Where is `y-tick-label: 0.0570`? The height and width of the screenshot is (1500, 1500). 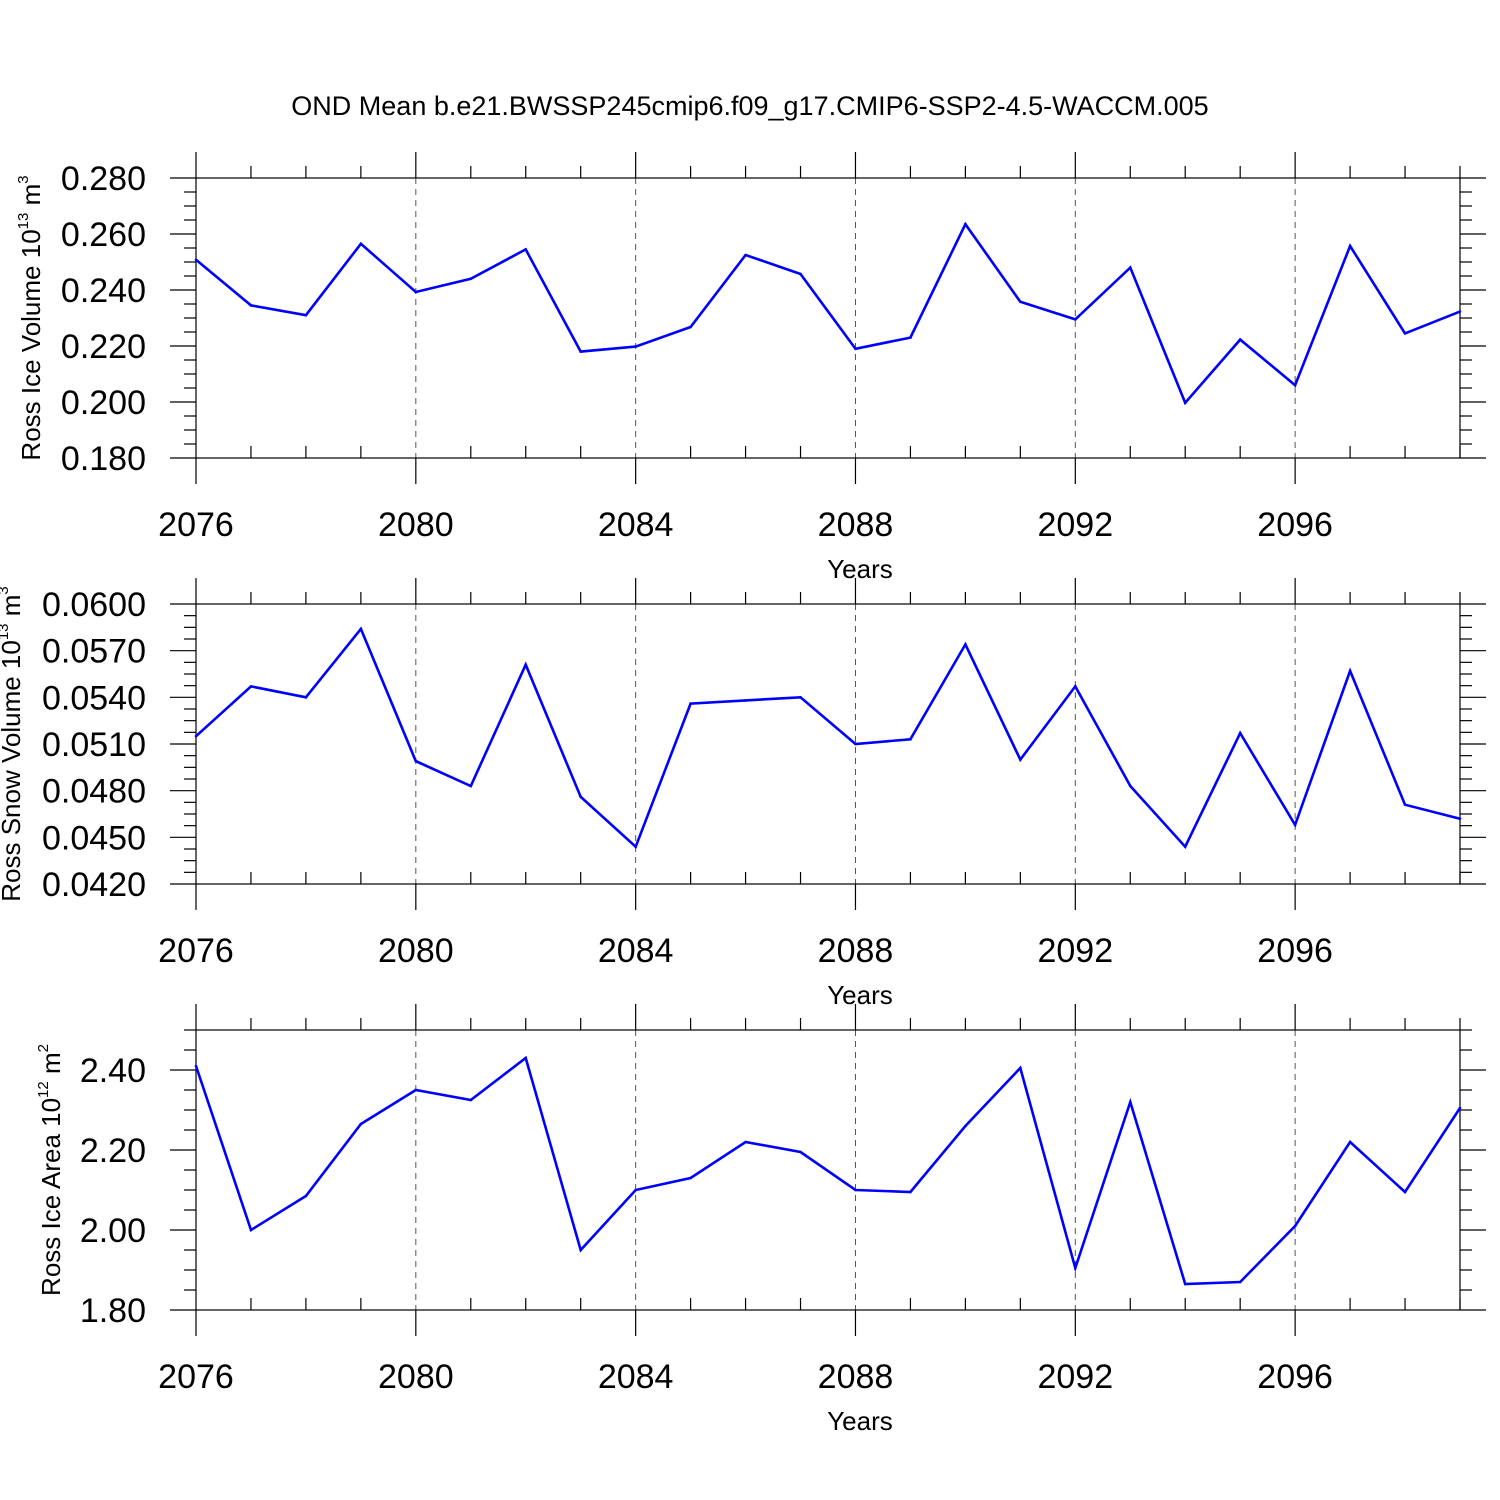
y-tick-label: 0.0570 is located at coordinates (94, 652).